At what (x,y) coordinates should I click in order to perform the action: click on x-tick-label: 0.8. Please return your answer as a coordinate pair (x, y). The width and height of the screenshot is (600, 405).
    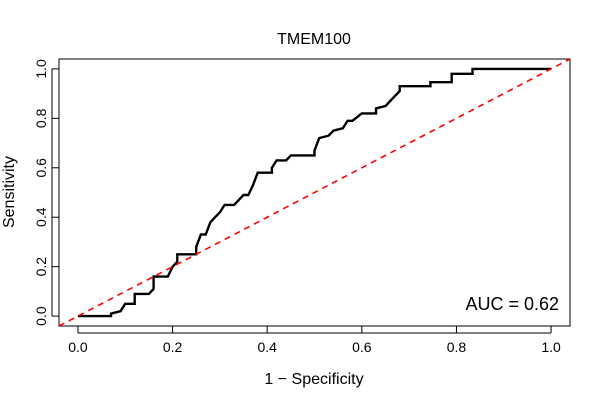
    Looking at the image, I should click on (457, 347).